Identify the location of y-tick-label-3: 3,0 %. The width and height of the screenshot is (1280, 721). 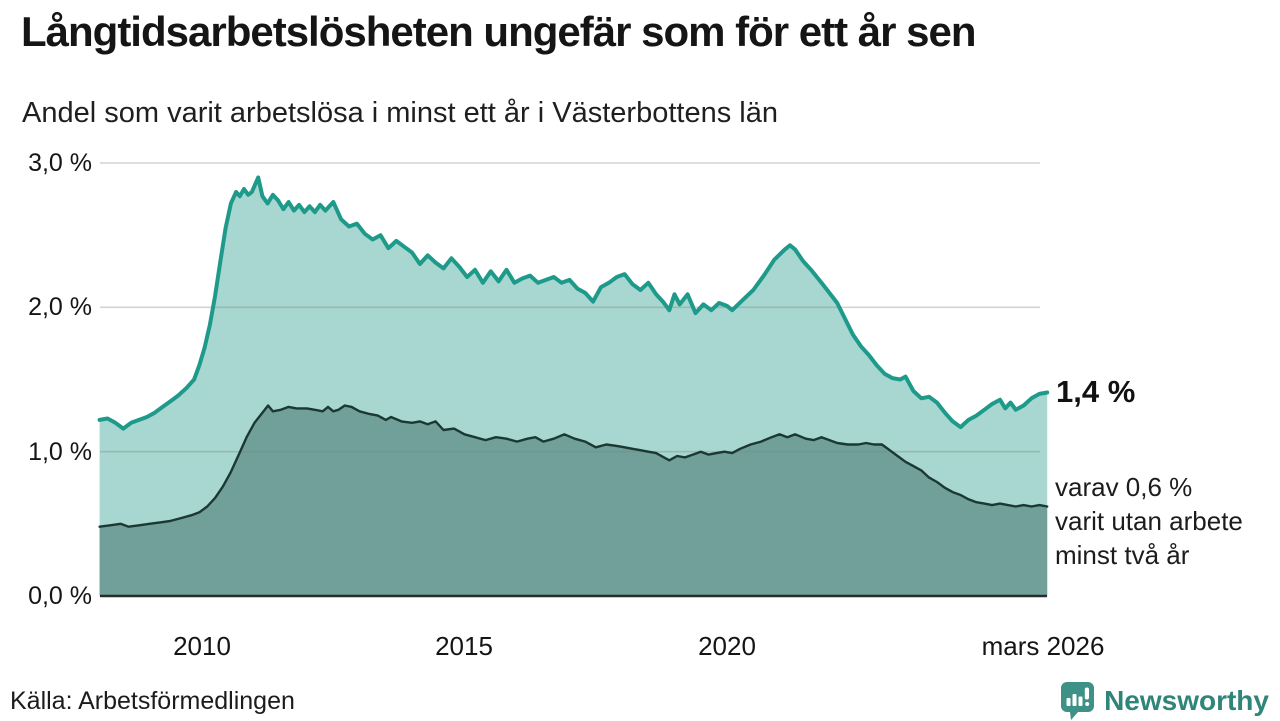
(60, 163).